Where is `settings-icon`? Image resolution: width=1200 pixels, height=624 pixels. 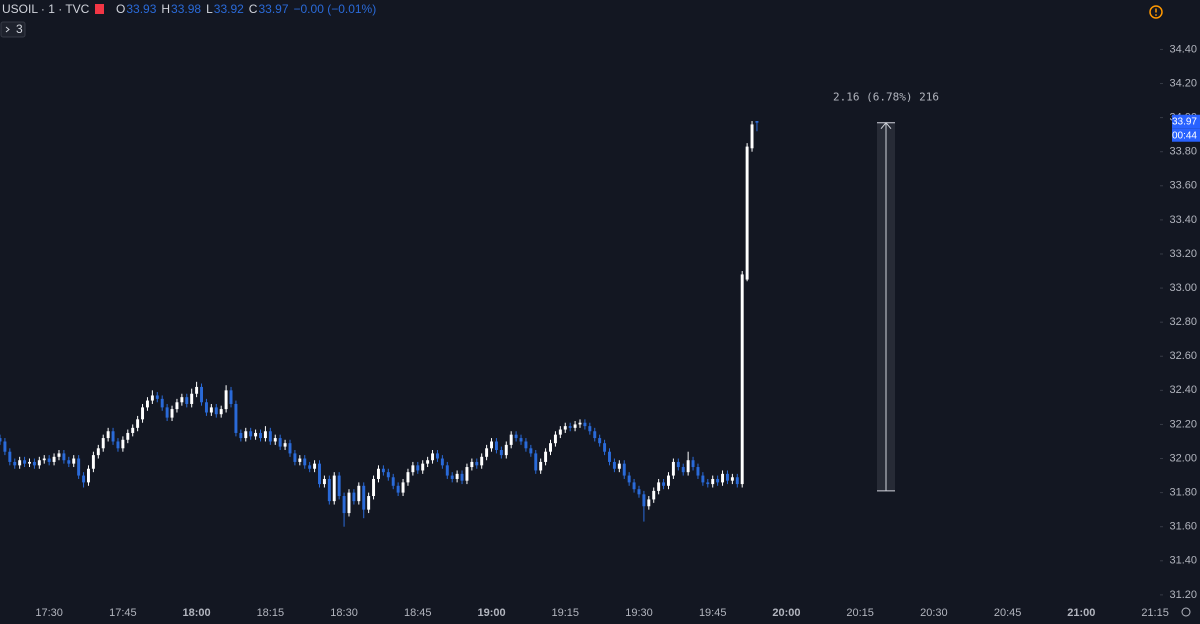 settings-icon is located at coordinates (1186, 612).